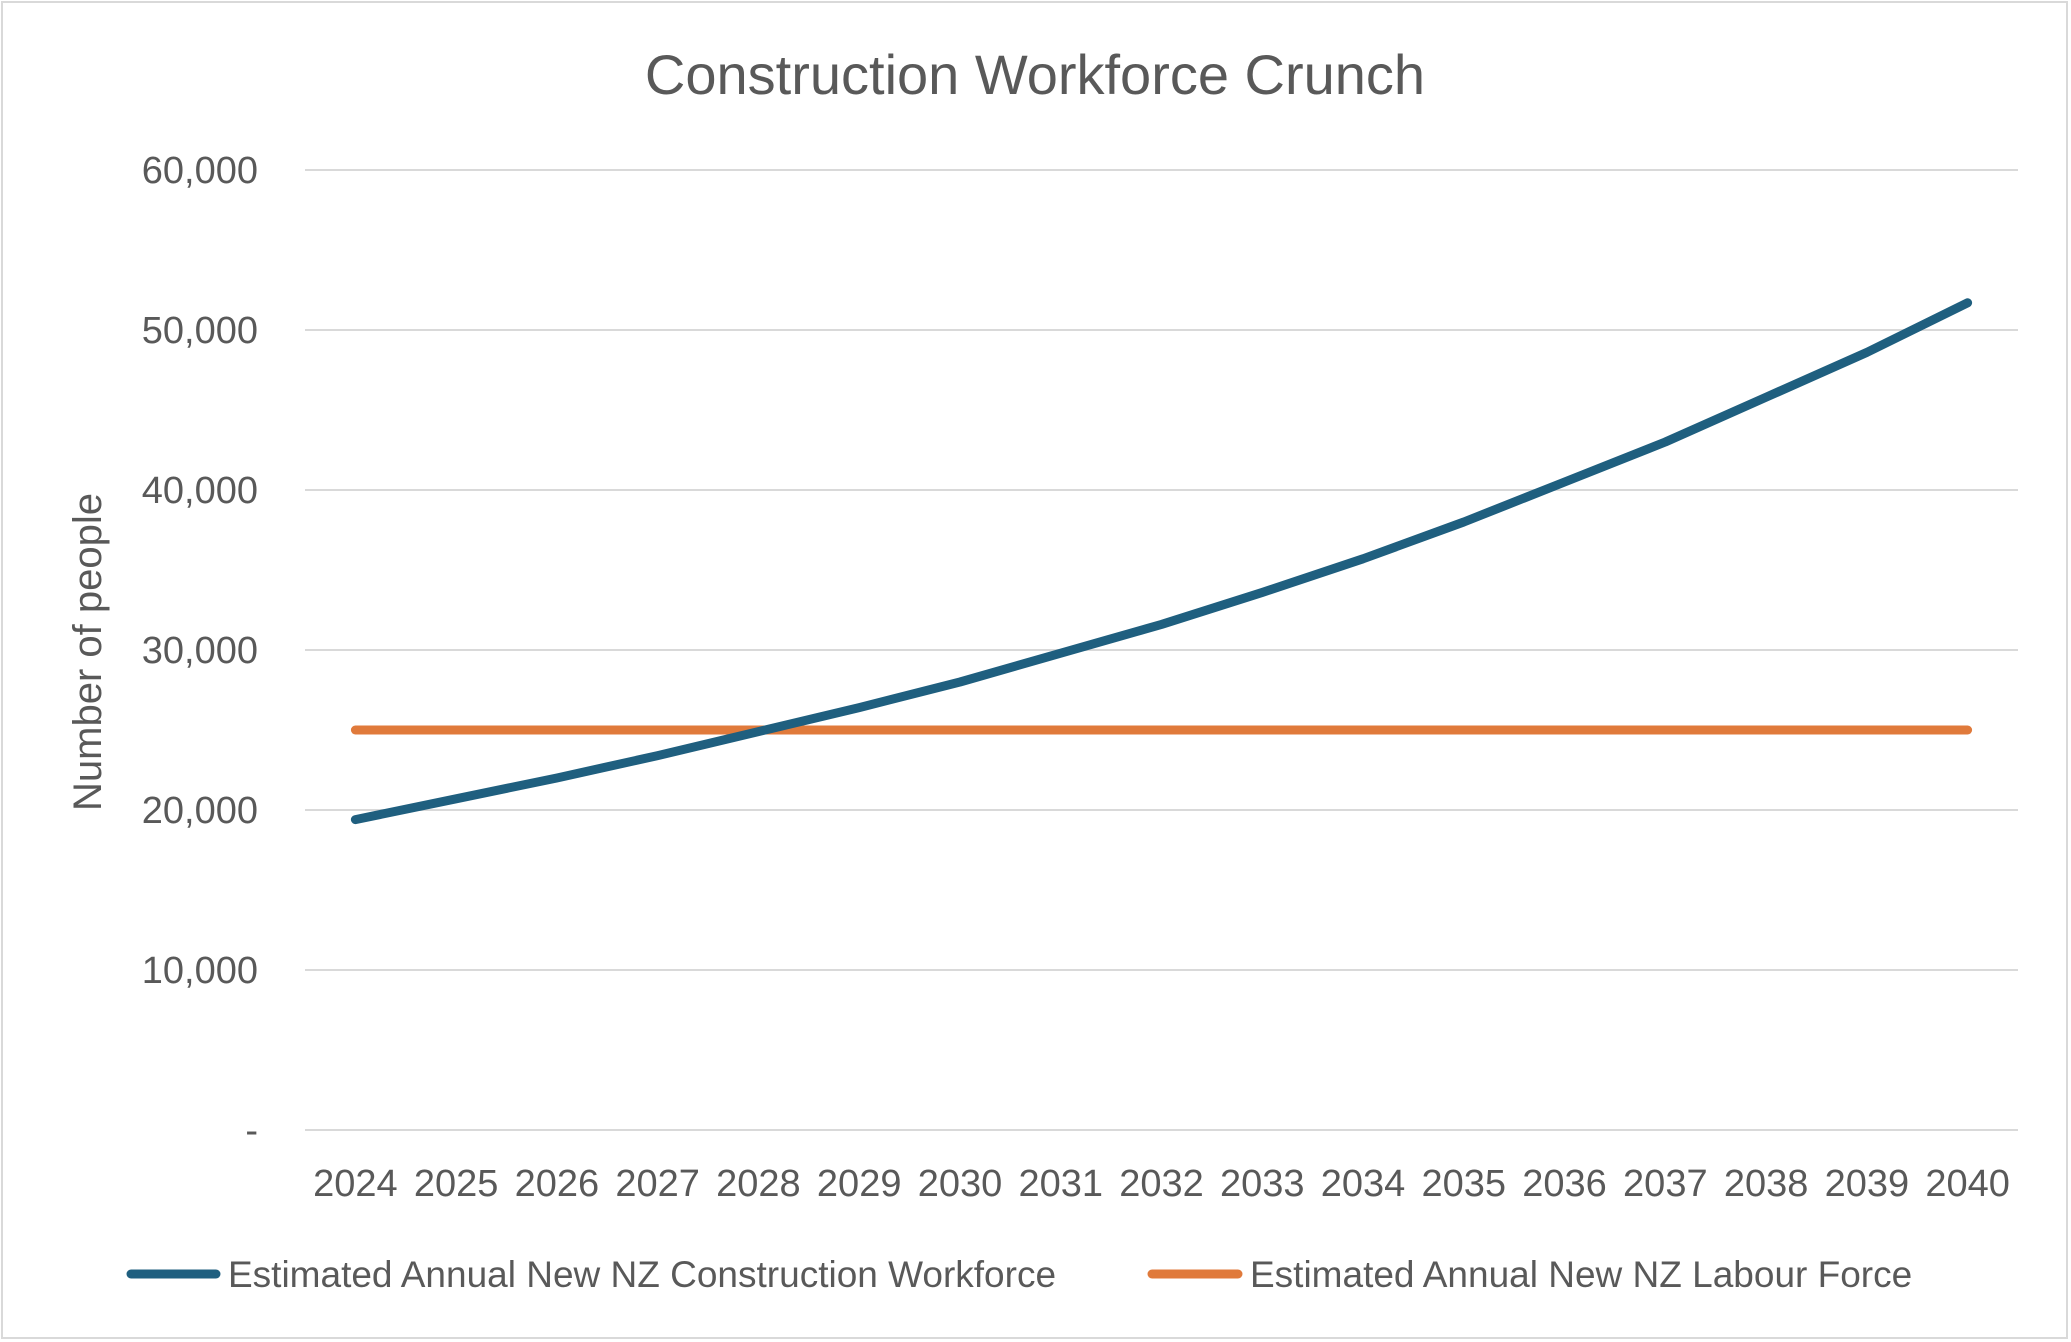 The image size is (2071, 1342). What do you see at coordinates (1665, 1184) in the screenshot?
I see `x-tick-label: 2037` at bounding box center [1665, 1184].